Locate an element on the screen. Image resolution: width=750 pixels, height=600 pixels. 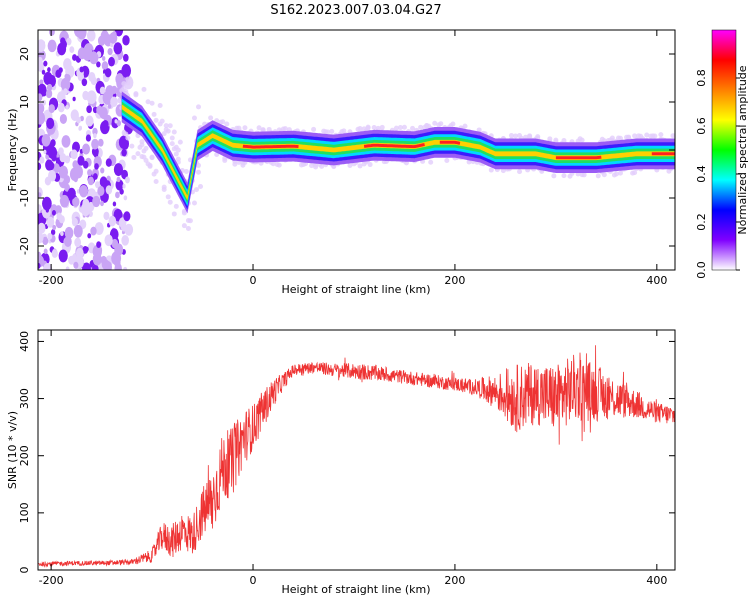
spectrogram-y-axis-label: Frequency (Hz) is located at coordinates (12, 150).